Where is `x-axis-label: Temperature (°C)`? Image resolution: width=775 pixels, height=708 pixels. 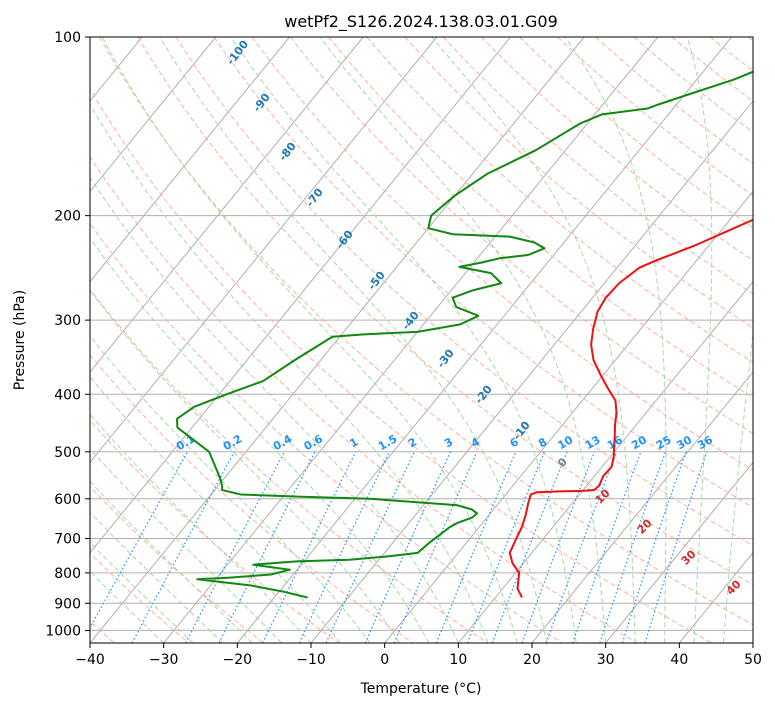 x-axis-label: Temperature (°C) is located at coordinates (421, 689).